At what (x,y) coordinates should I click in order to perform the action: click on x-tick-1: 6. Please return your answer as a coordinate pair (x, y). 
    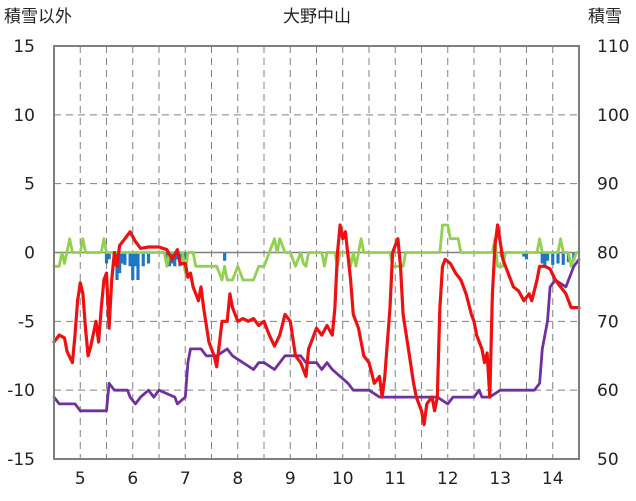
    Looking at the image, I should click on (132, 479).